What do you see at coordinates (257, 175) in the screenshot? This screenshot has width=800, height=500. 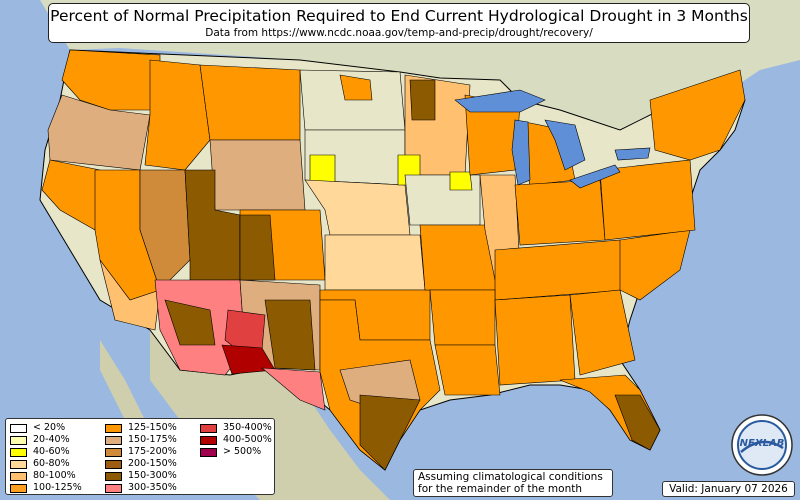 I see `region-wyoming` at bounding box center [257, 175].